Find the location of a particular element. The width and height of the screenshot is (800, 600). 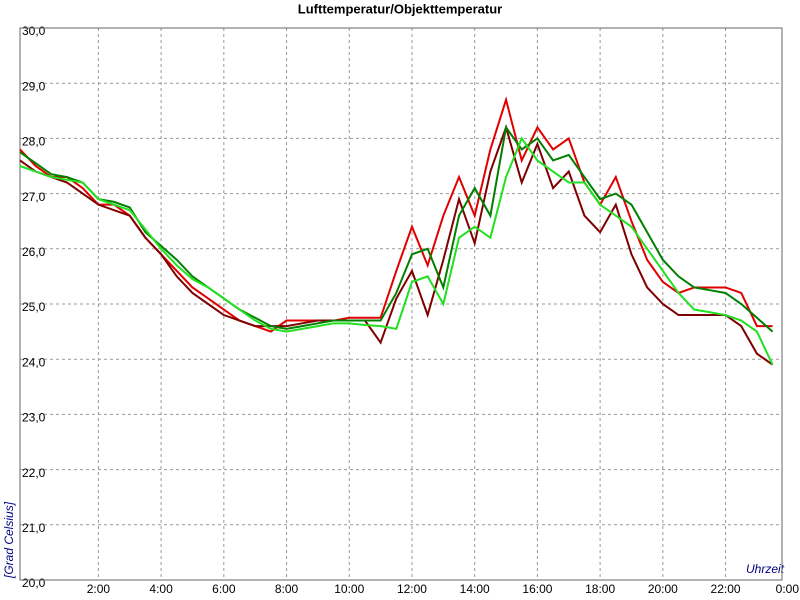

y-tick-label: 27,0 is located at coordinates (34, 197).